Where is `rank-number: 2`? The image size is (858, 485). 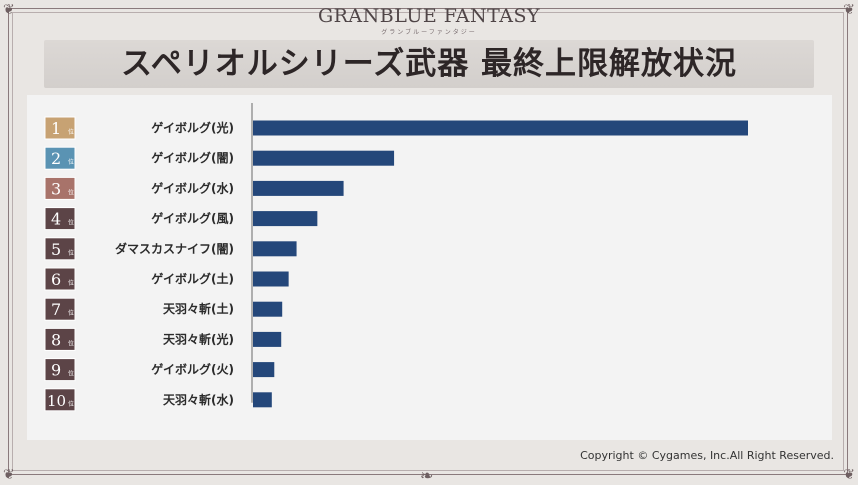
rank-number: 2 is located at coordinates (56, 158).